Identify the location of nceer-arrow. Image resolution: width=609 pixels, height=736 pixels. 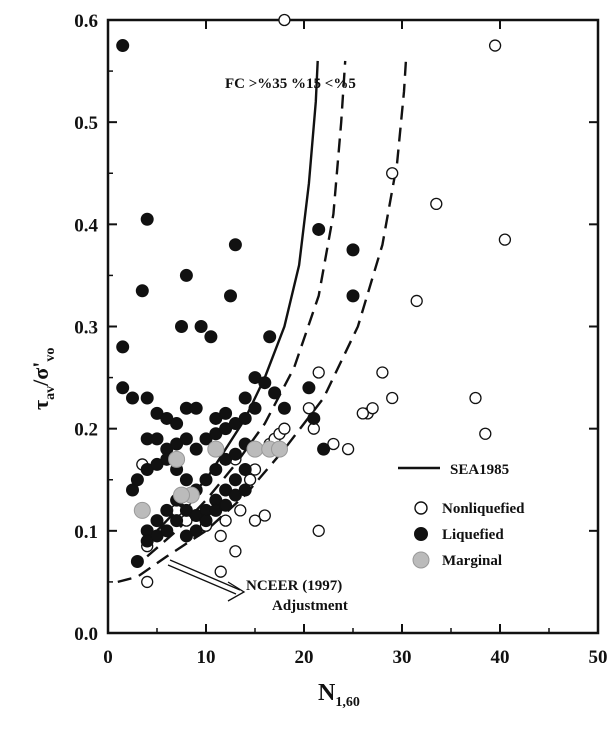
(206, 580).